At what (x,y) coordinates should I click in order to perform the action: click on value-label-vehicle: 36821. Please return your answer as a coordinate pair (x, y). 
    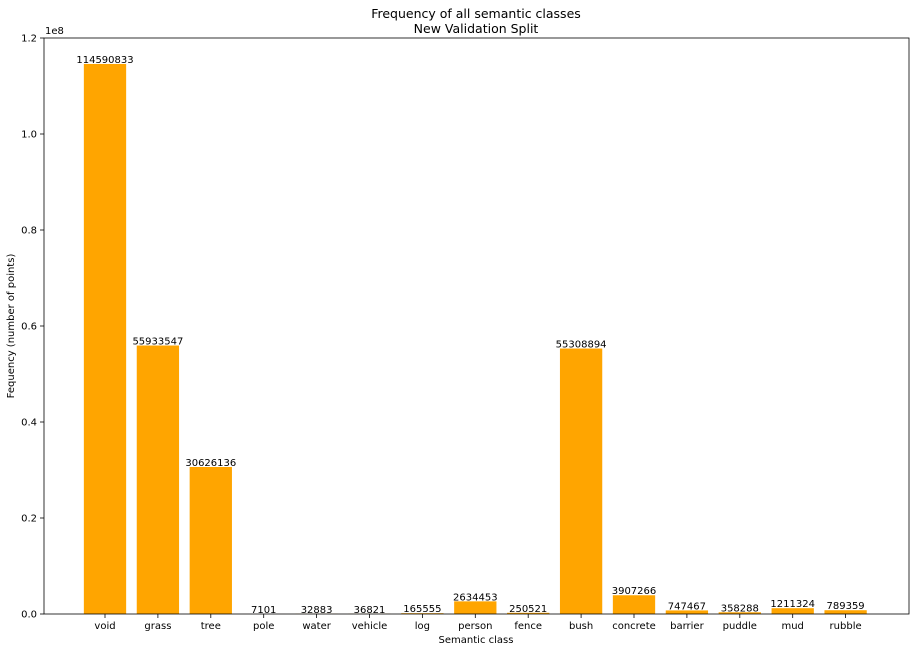
    Looking at the image, I should click on (370, 610).